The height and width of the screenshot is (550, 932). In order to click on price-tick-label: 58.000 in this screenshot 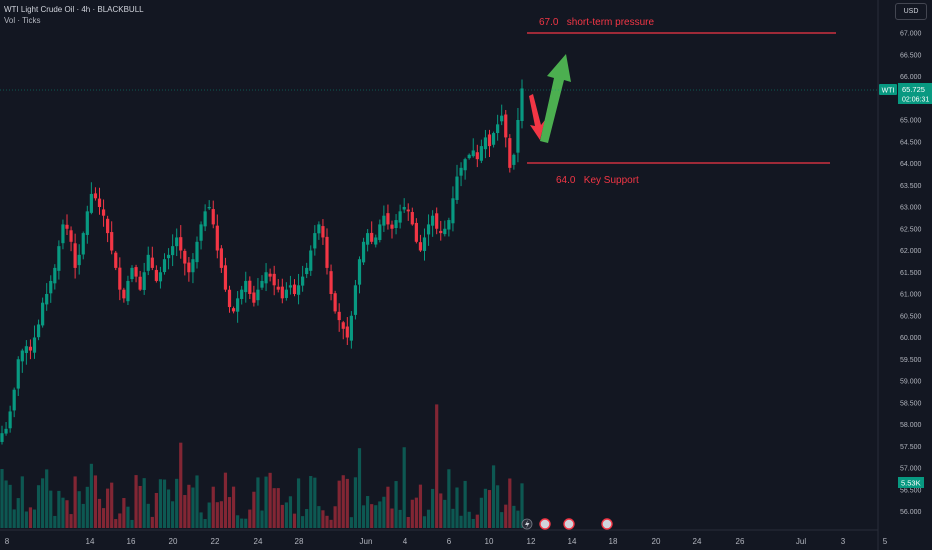, I will do `click(911, 425)`.